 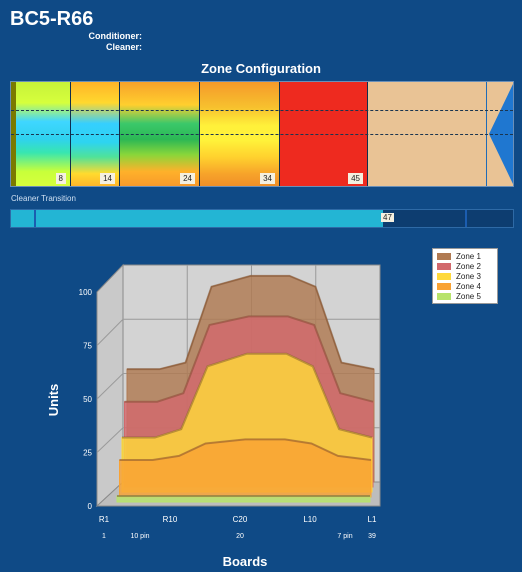 I want to click on zone-segment-4-label: 34, so click(x=267, y=178).